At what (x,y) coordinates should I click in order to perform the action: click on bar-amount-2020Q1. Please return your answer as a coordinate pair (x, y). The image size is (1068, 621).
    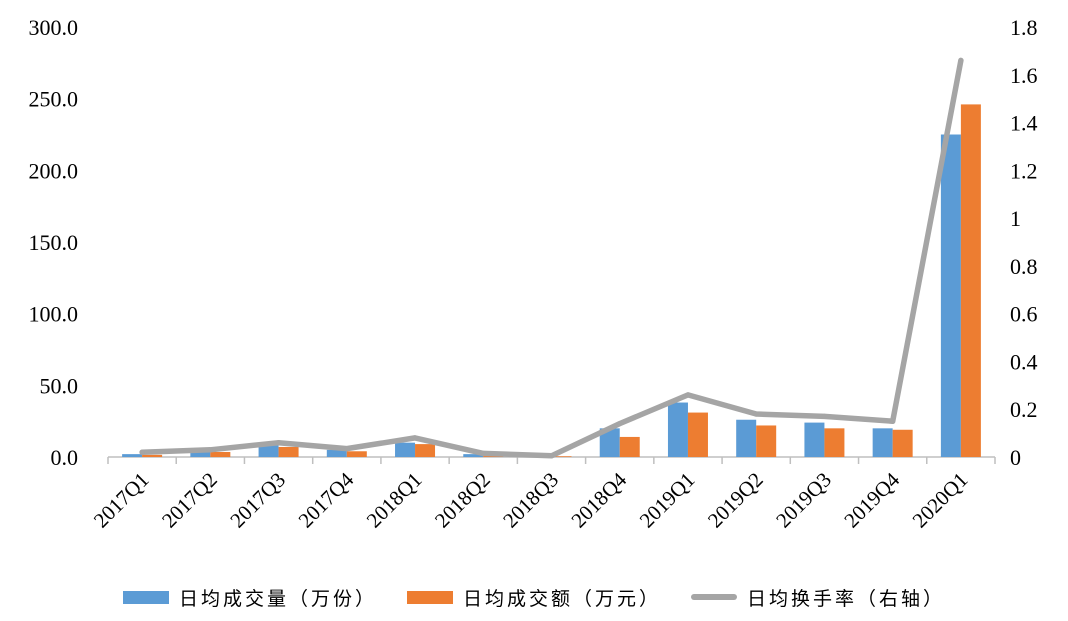
    Looking at the image, I should click on (970, 281).